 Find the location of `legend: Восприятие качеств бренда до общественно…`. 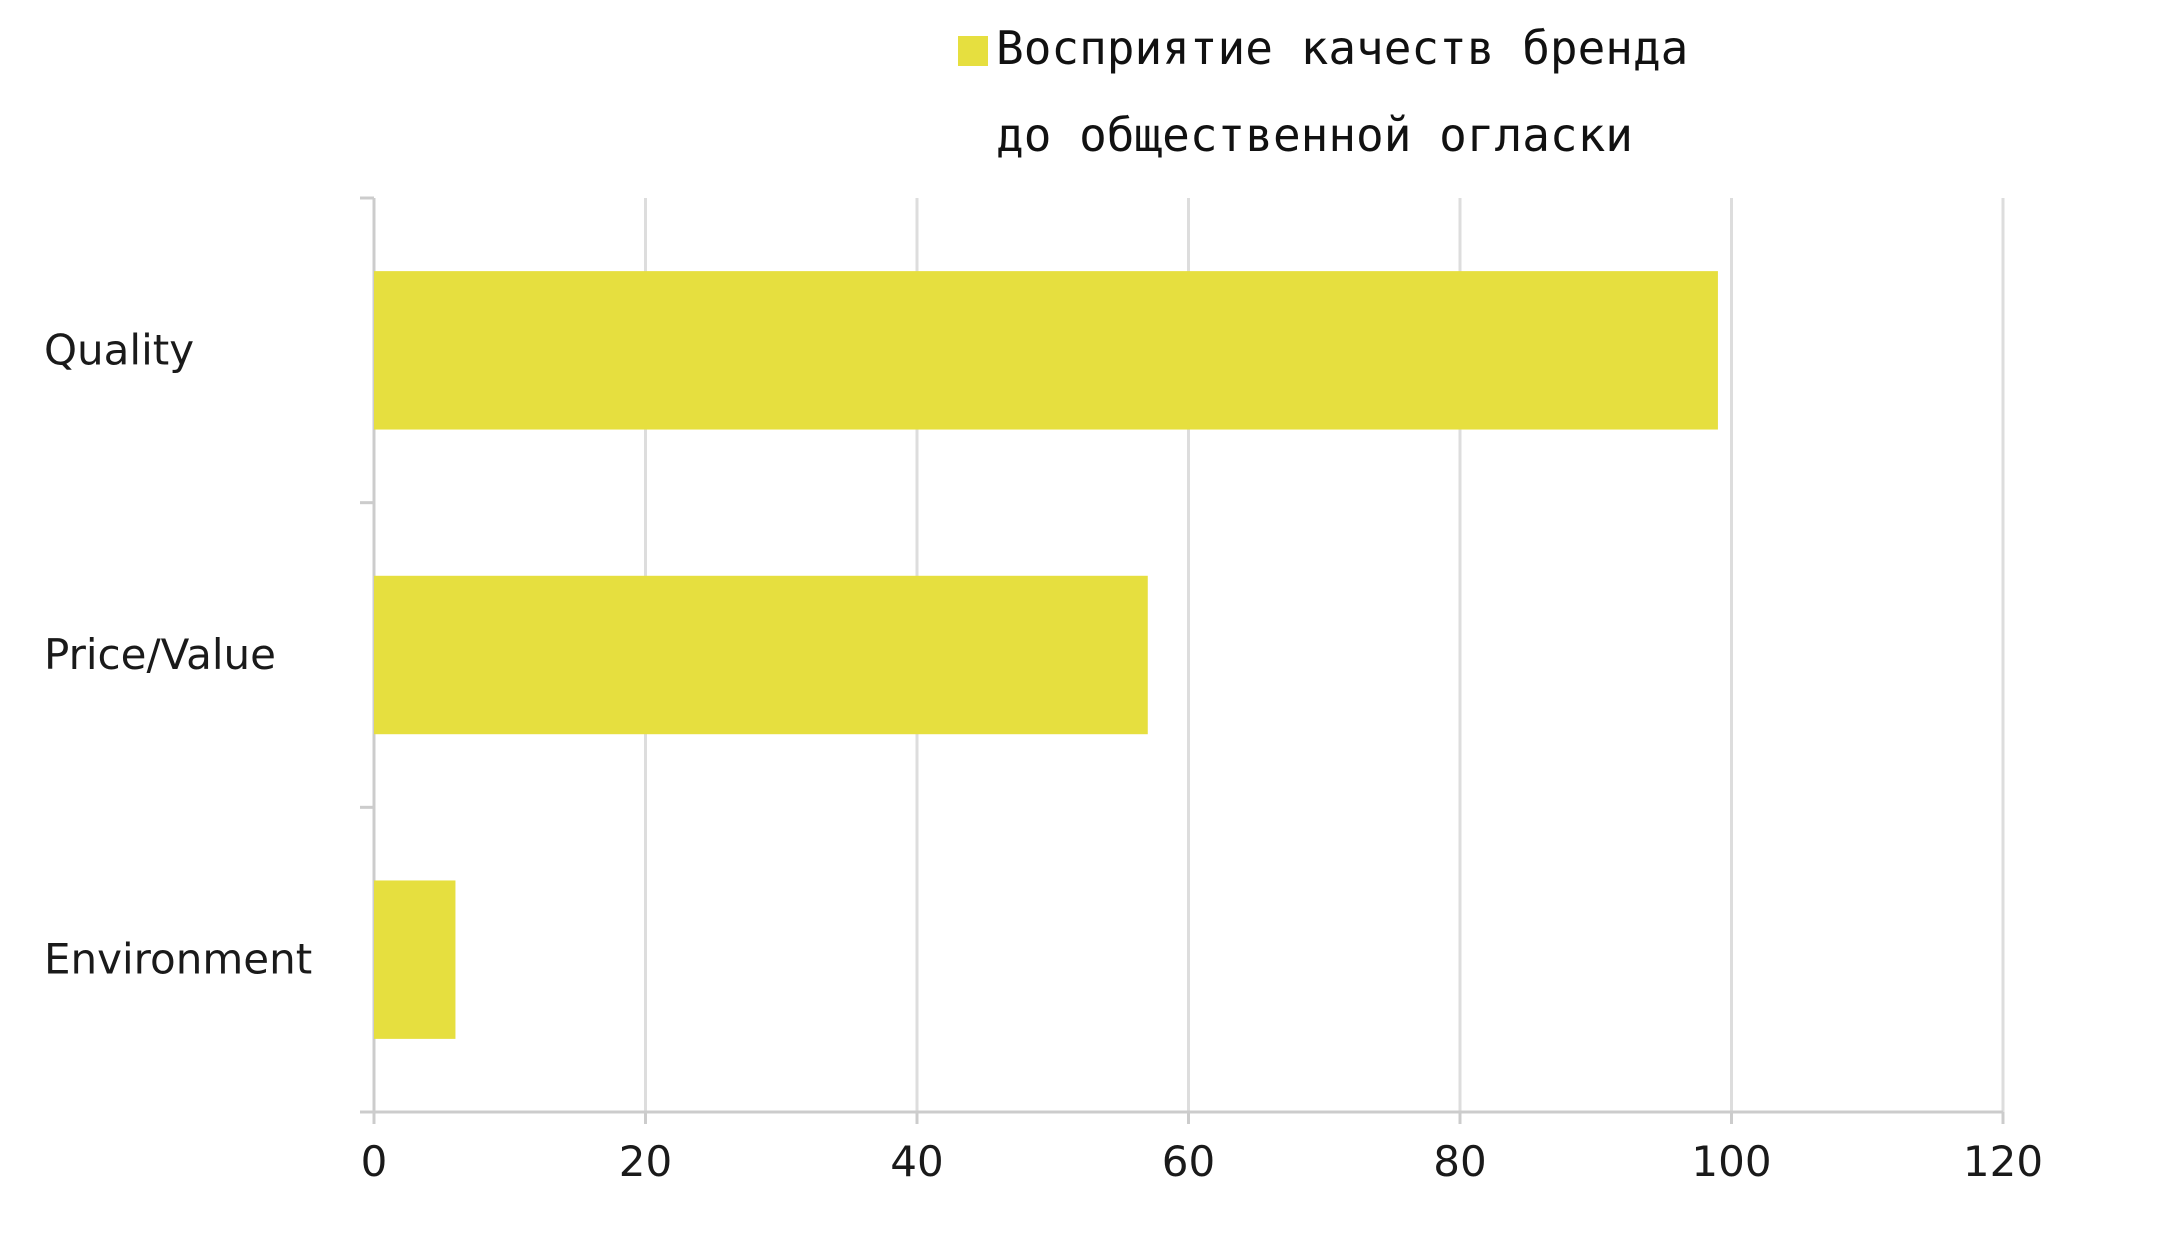

legend: Восприятие качеств бренда до общественно… is located at coordinates (1323, 91).